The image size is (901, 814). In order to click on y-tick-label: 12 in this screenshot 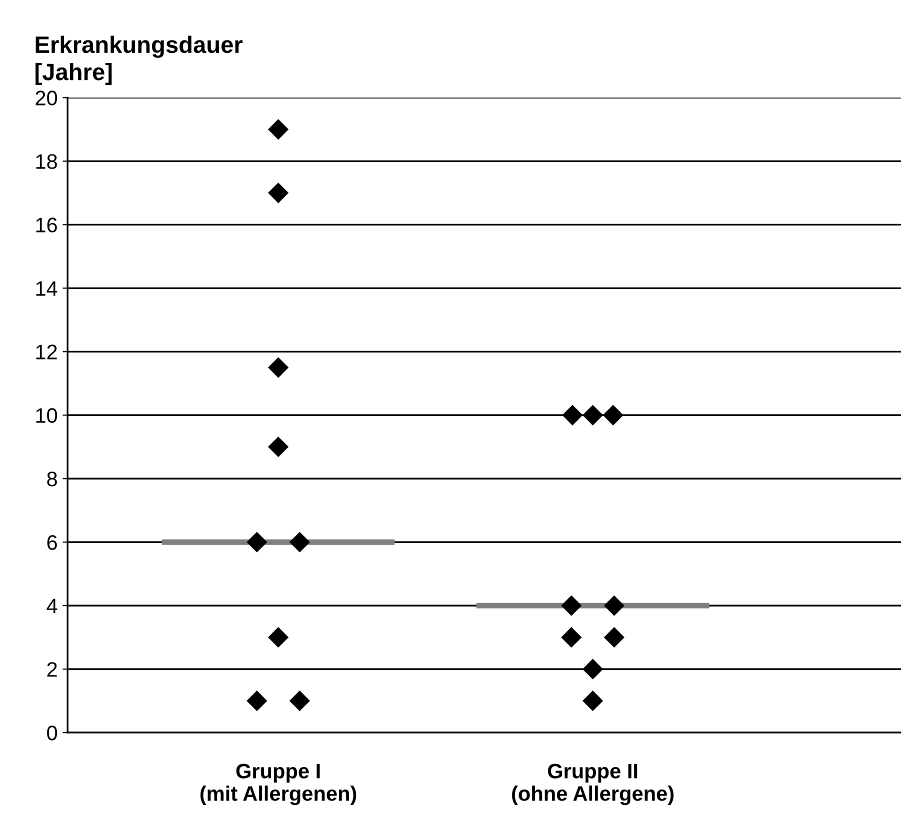, I will do `click(46, 352)`.